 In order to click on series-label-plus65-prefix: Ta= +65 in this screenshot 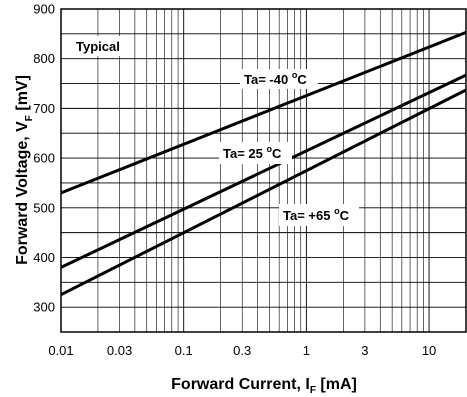, I will do `click(308, 215)`.